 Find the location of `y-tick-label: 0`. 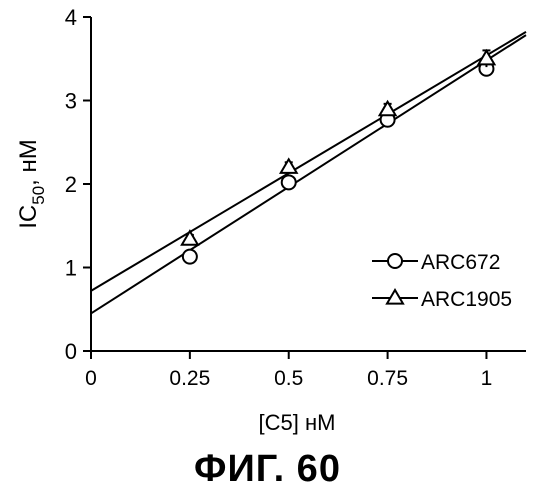

y-tick-label: 0 is located at coordinates (71, 351).